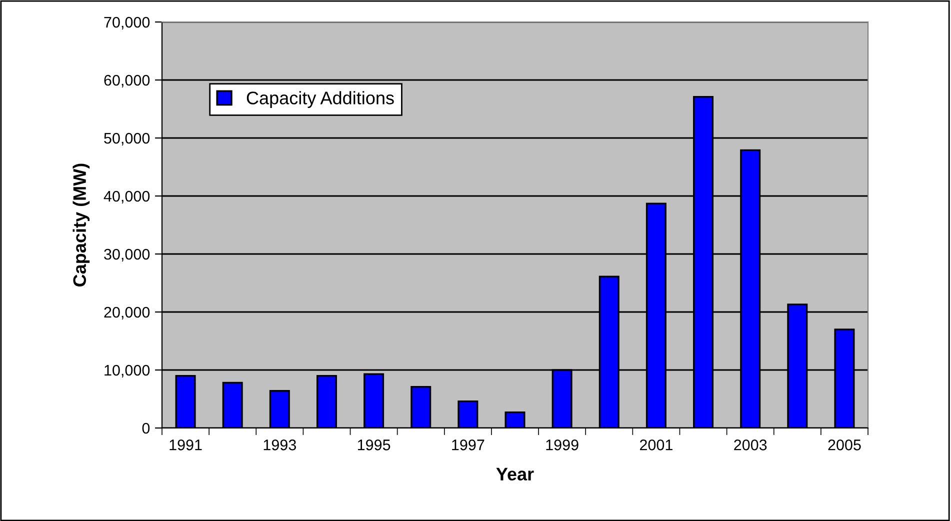 The image size is (951, 521). I want to click on x-tick-label: 2005, so click(844, 445).